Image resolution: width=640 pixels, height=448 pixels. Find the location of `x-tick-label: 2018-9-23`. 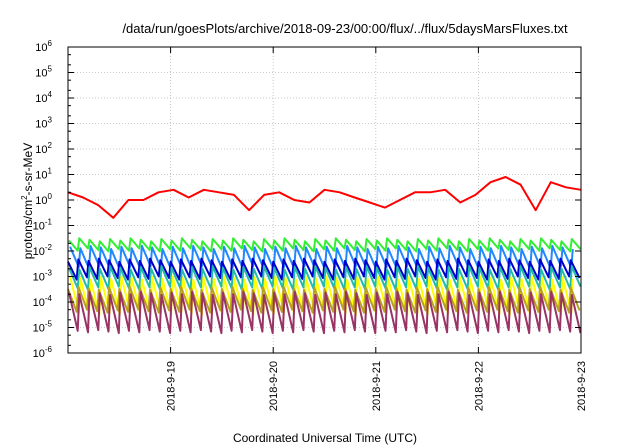

x-tick-label: 2018-9-23 is located at coordinates (582, 386).